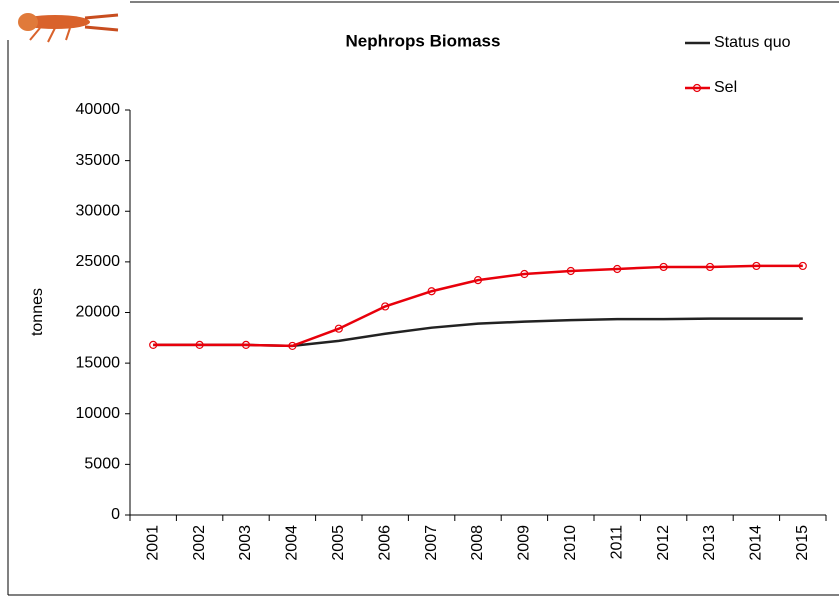 The height and width of the screenshot is (598, 839). Describe the element at coordinates (756, 543) in the screenshot. I see `x-tick-label: 2014` at that location.